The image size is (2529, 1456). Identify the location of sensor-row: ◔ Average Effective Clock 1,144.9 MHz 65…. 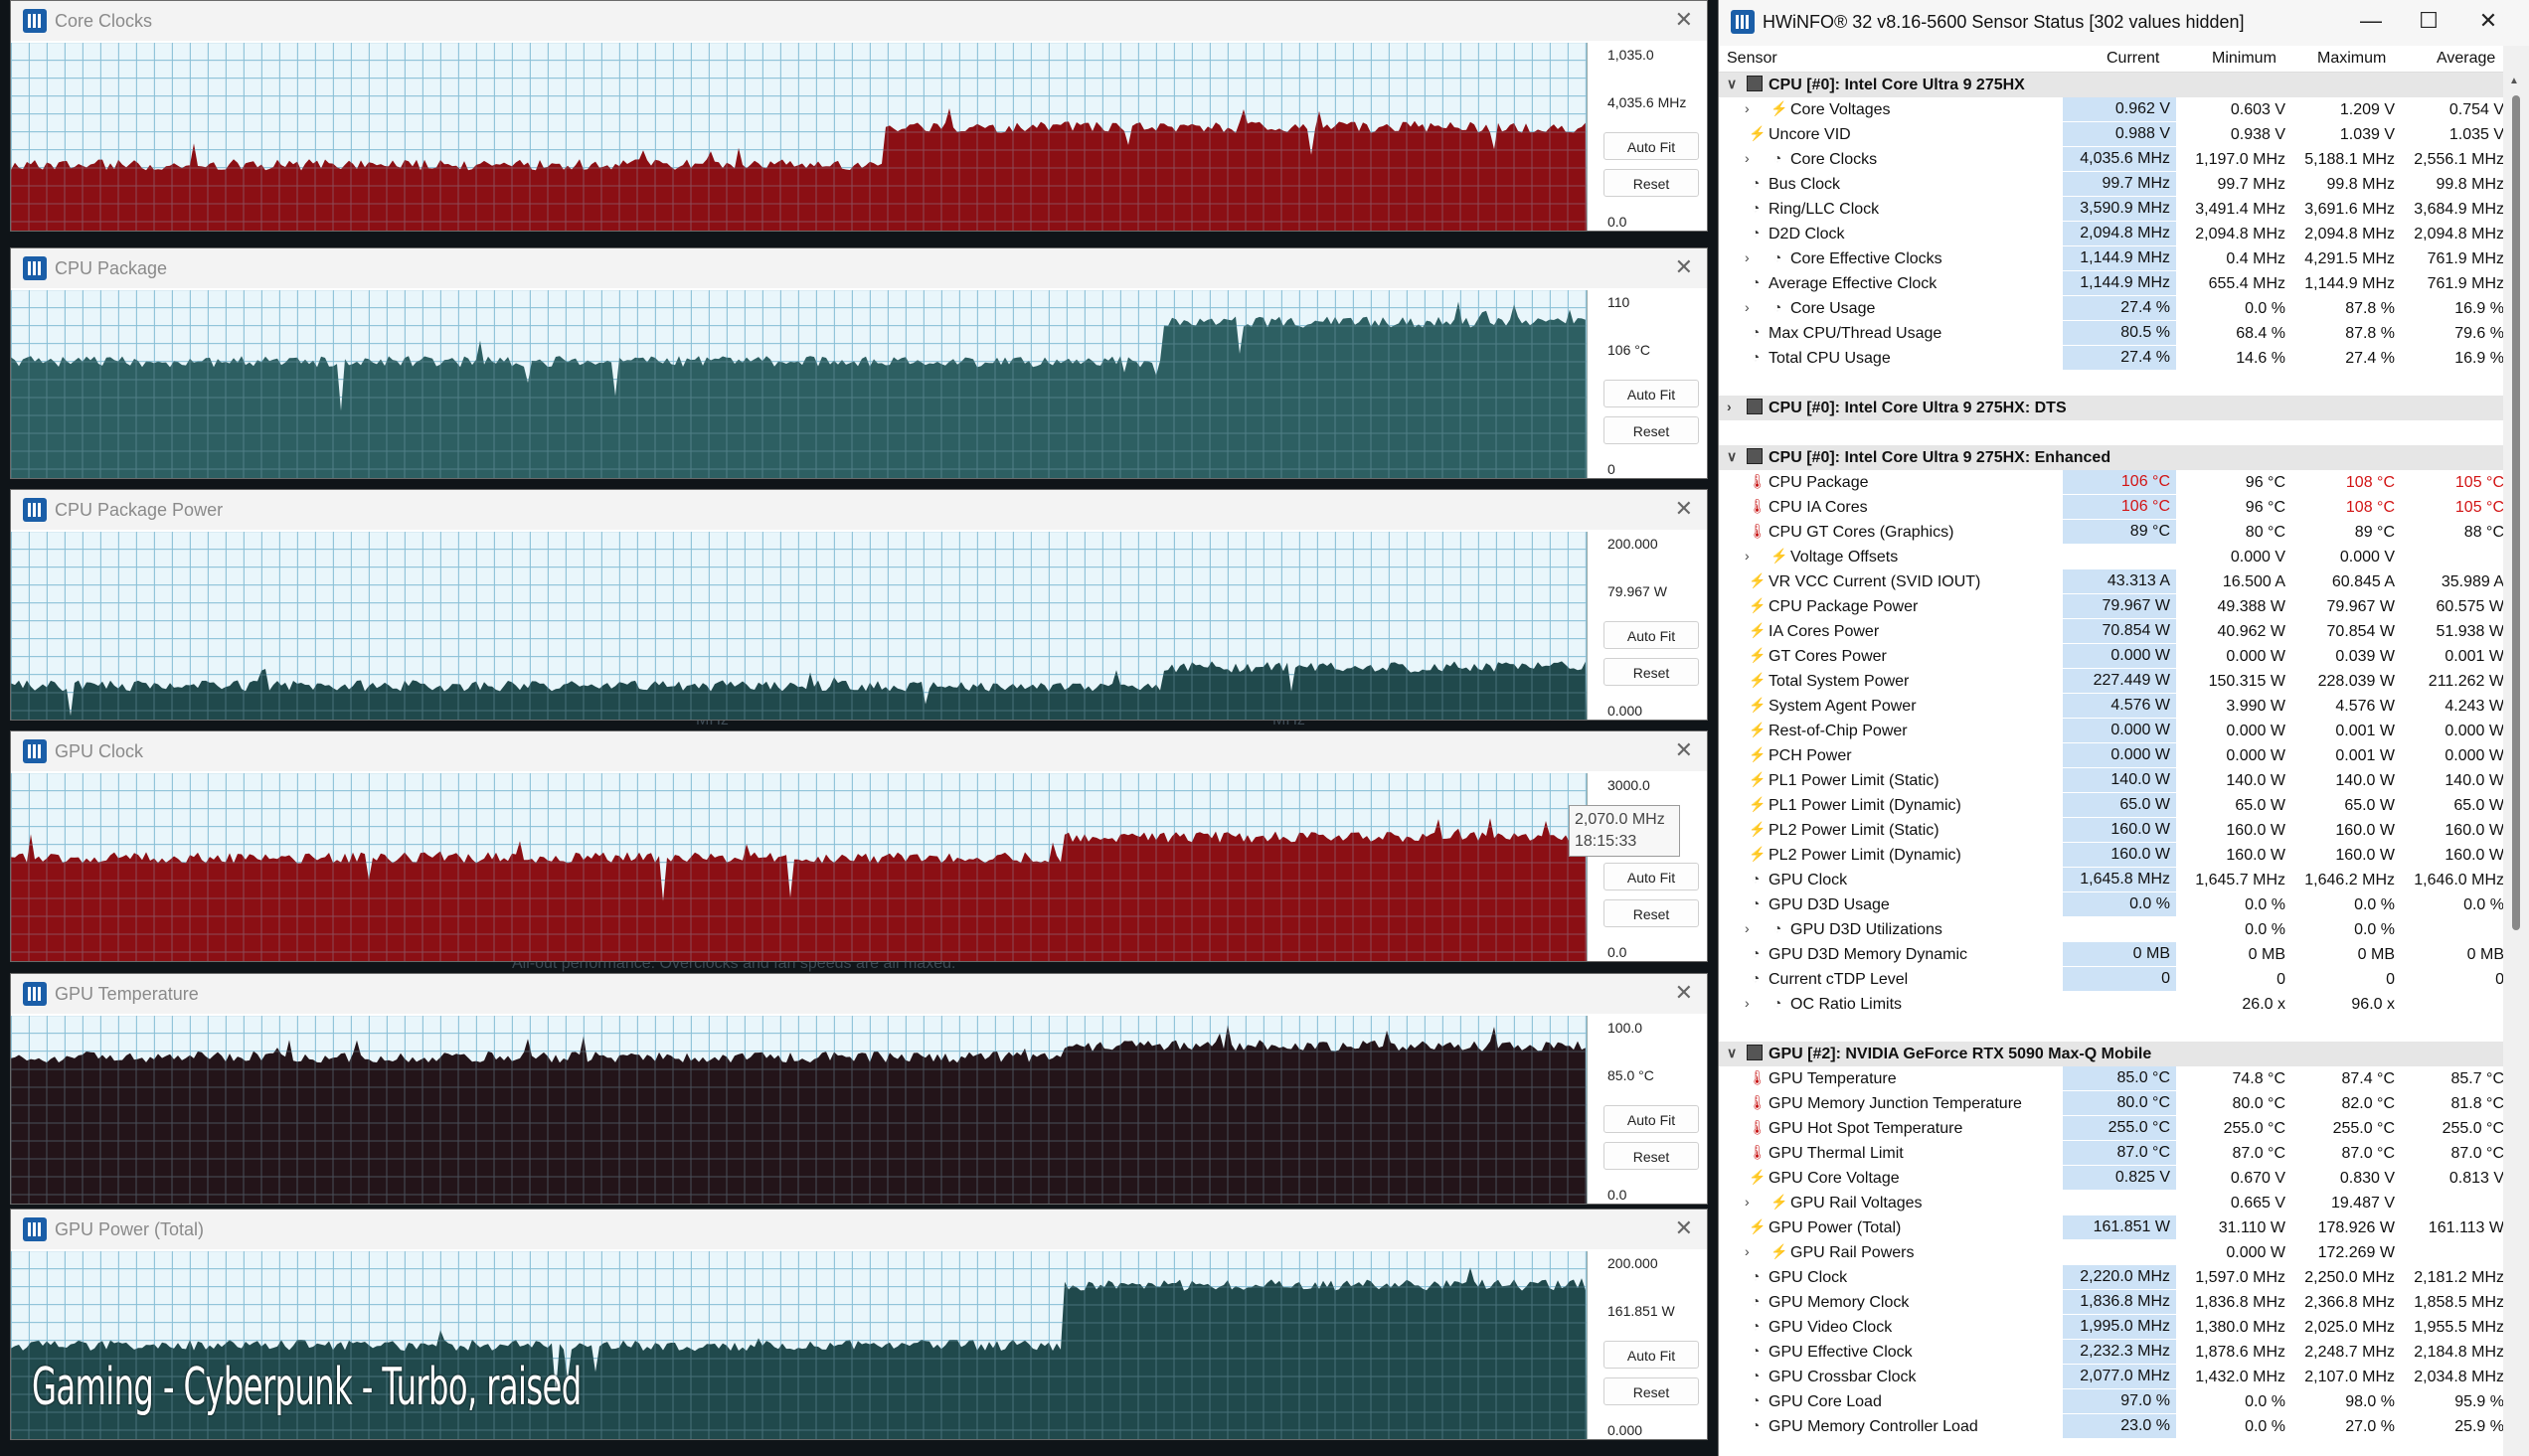
(2111, 283).